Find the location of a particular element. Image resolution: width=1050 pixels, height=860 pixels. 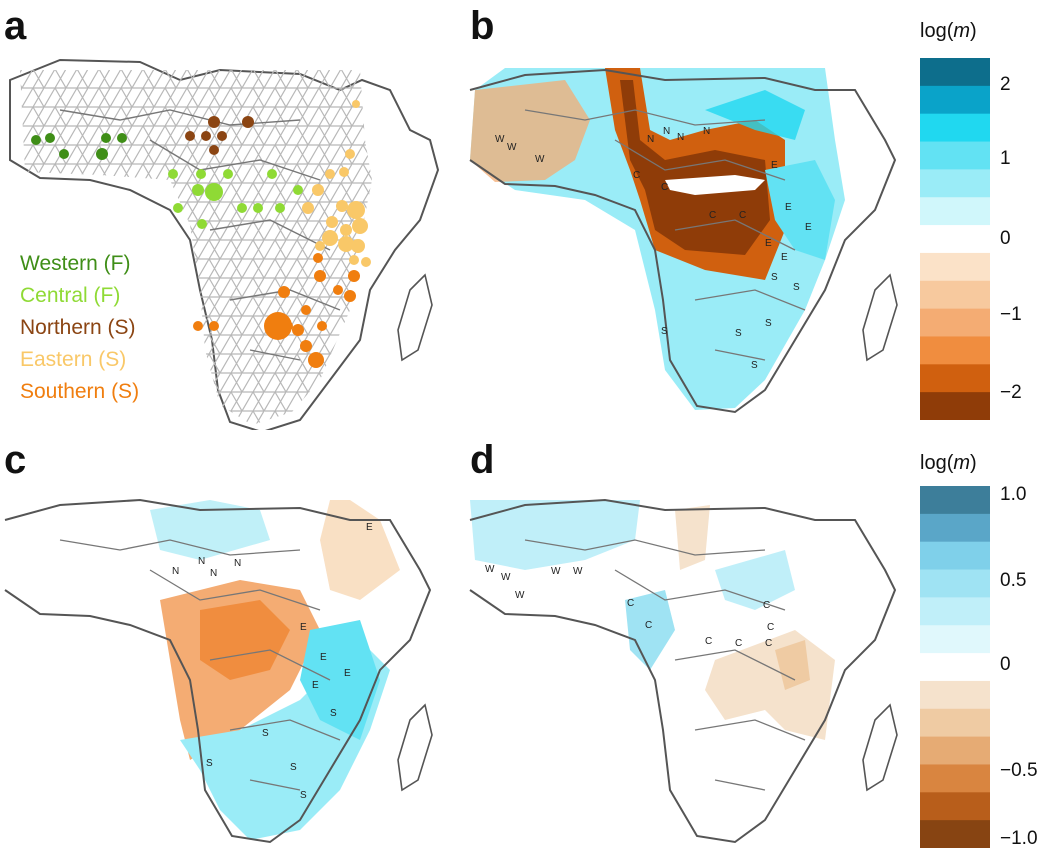

legend-central: Central (F) is located at coordinates (70, 295).